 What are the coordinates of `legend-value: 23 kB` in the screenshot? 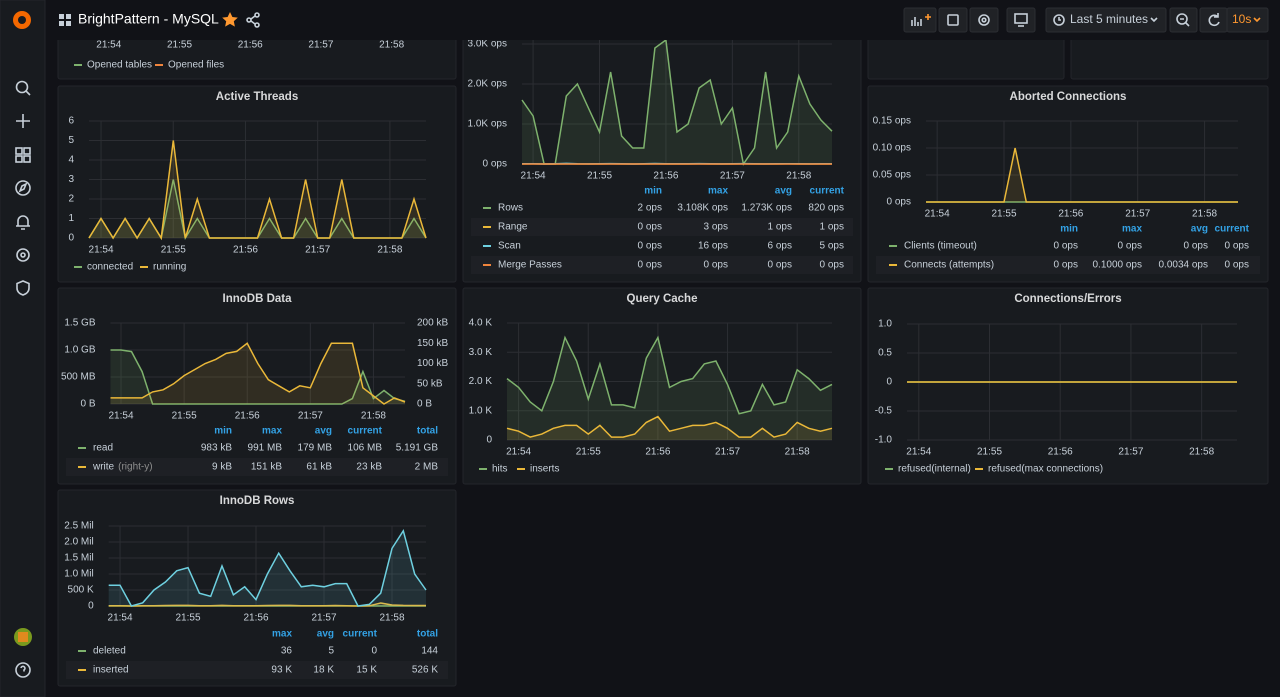 It's located at (369, 467).